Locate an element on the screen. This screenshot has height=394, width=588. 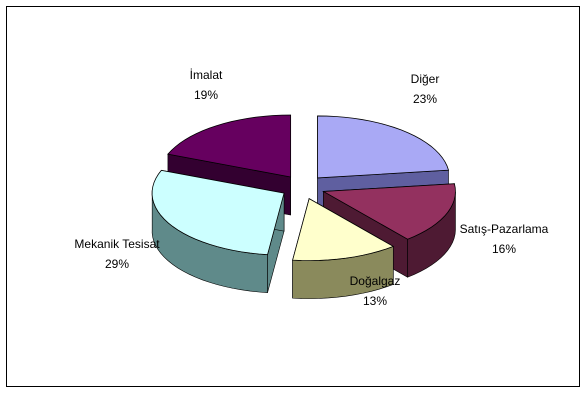
slice-label-value: 13% is located at coordinates (375, 301).